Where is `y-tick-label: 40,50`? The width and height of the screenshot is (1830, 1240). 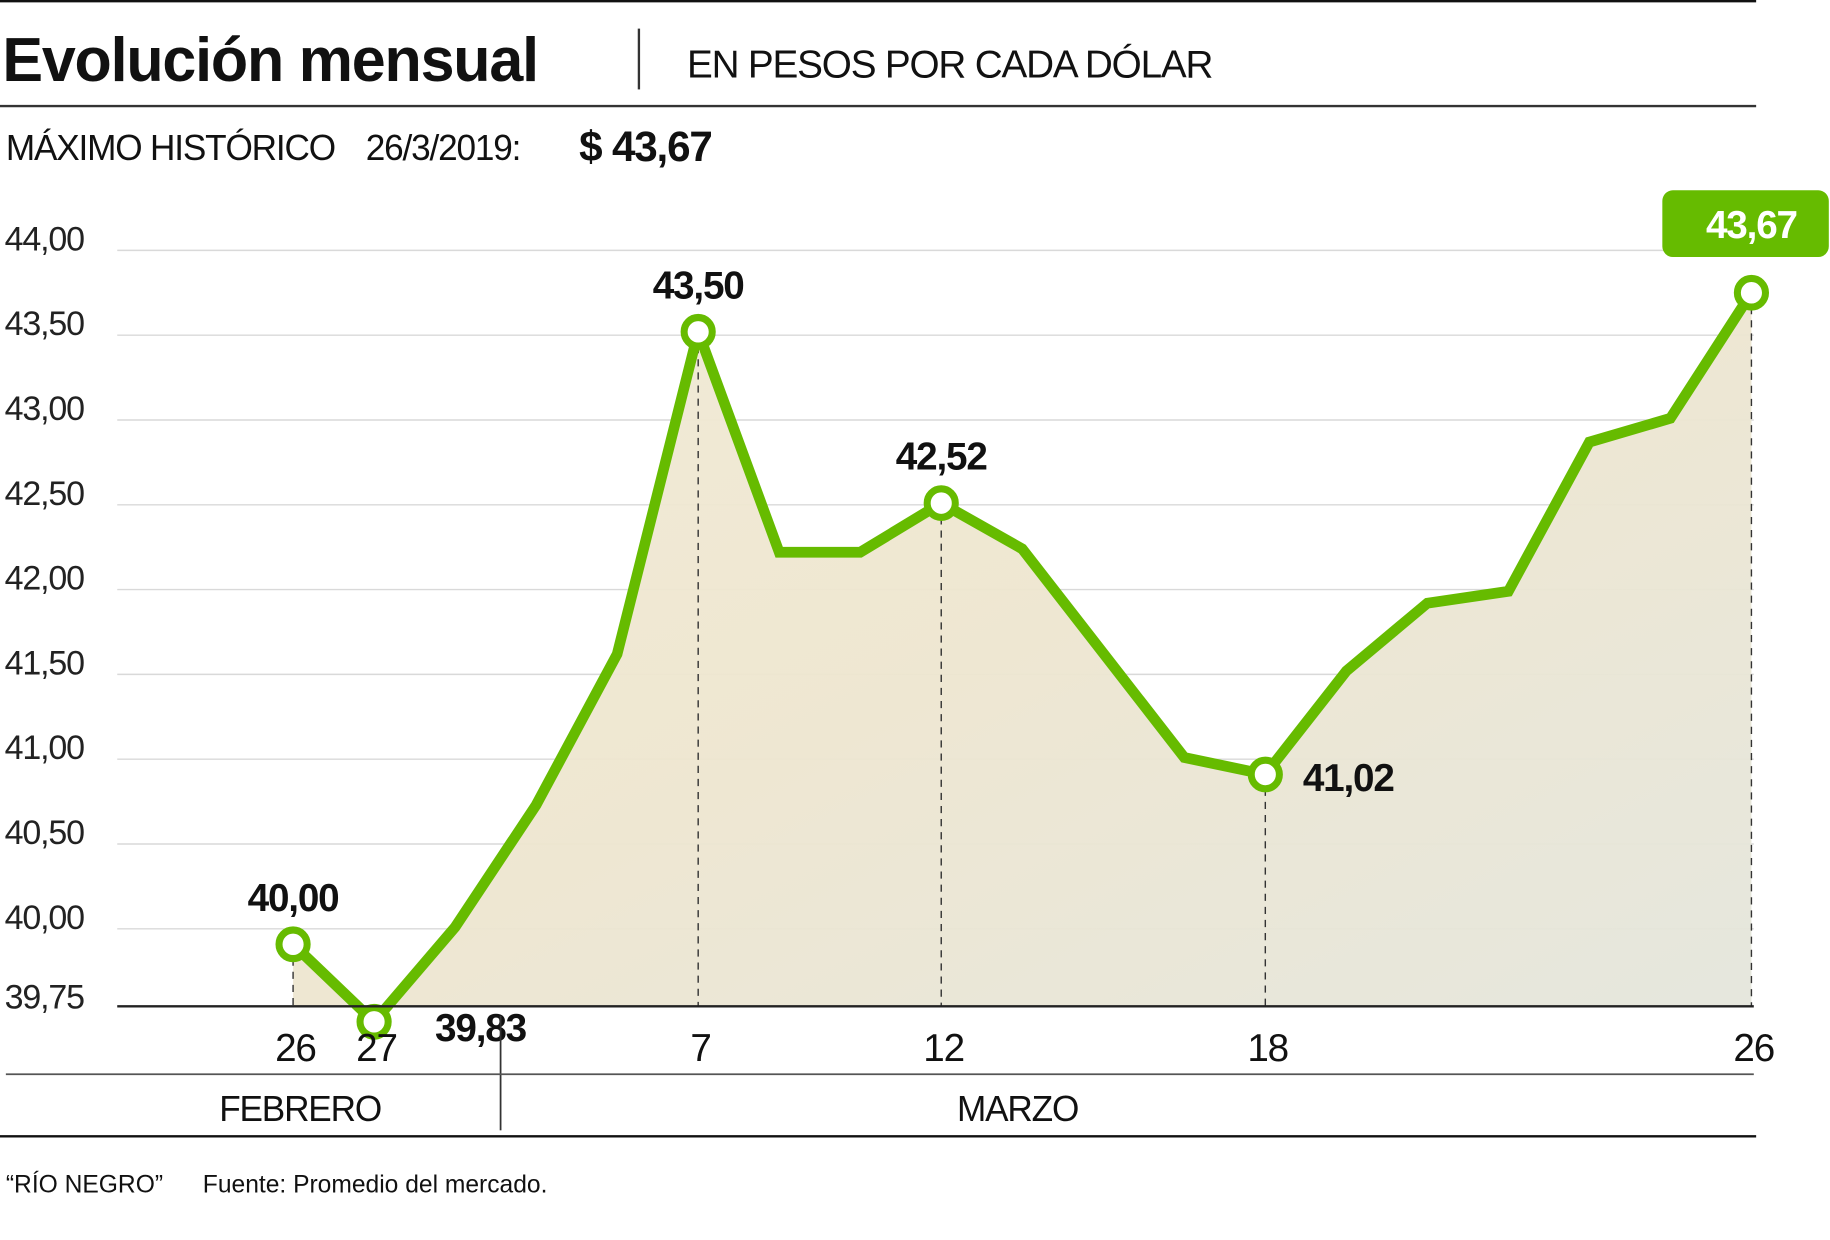
y-tick-label: 40,50 is located at coordinates (44, 833).